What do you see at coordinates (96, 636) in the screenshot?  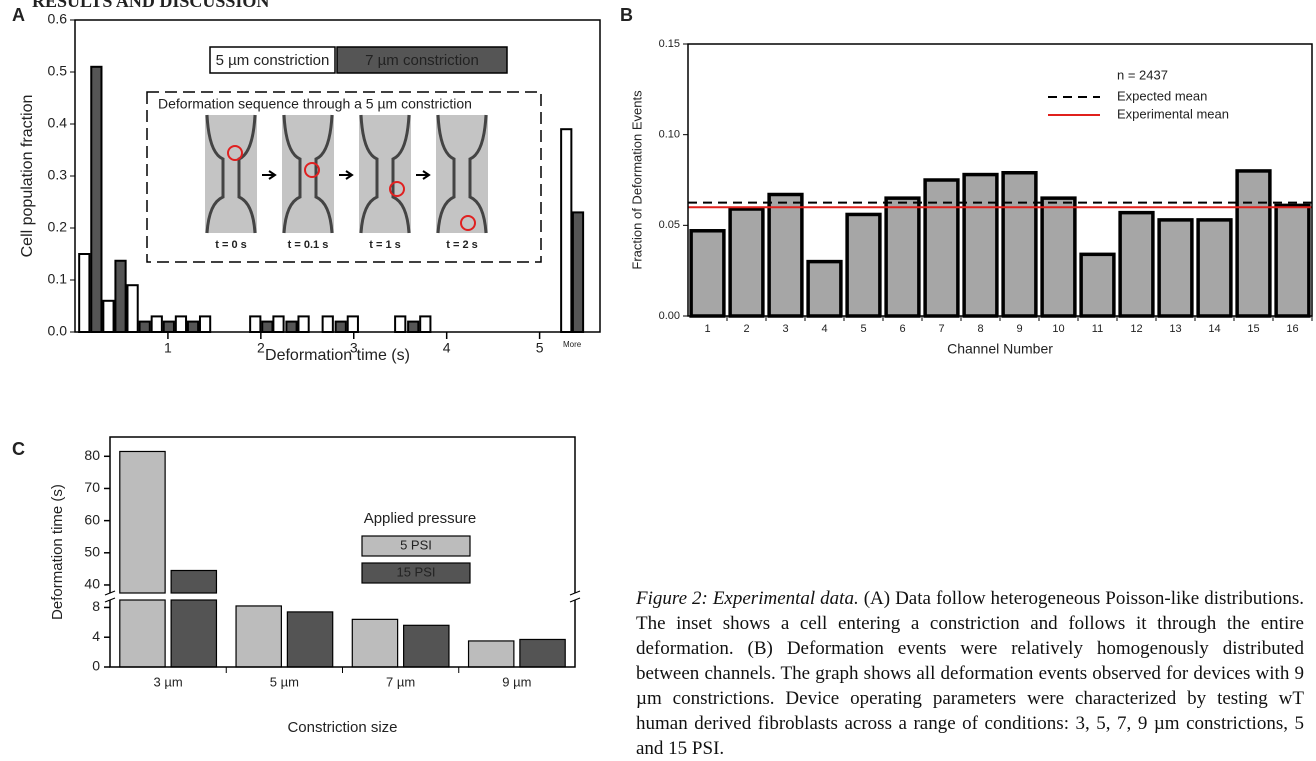 I see `y-tick-label: 4` at bounding box center [96, 636].